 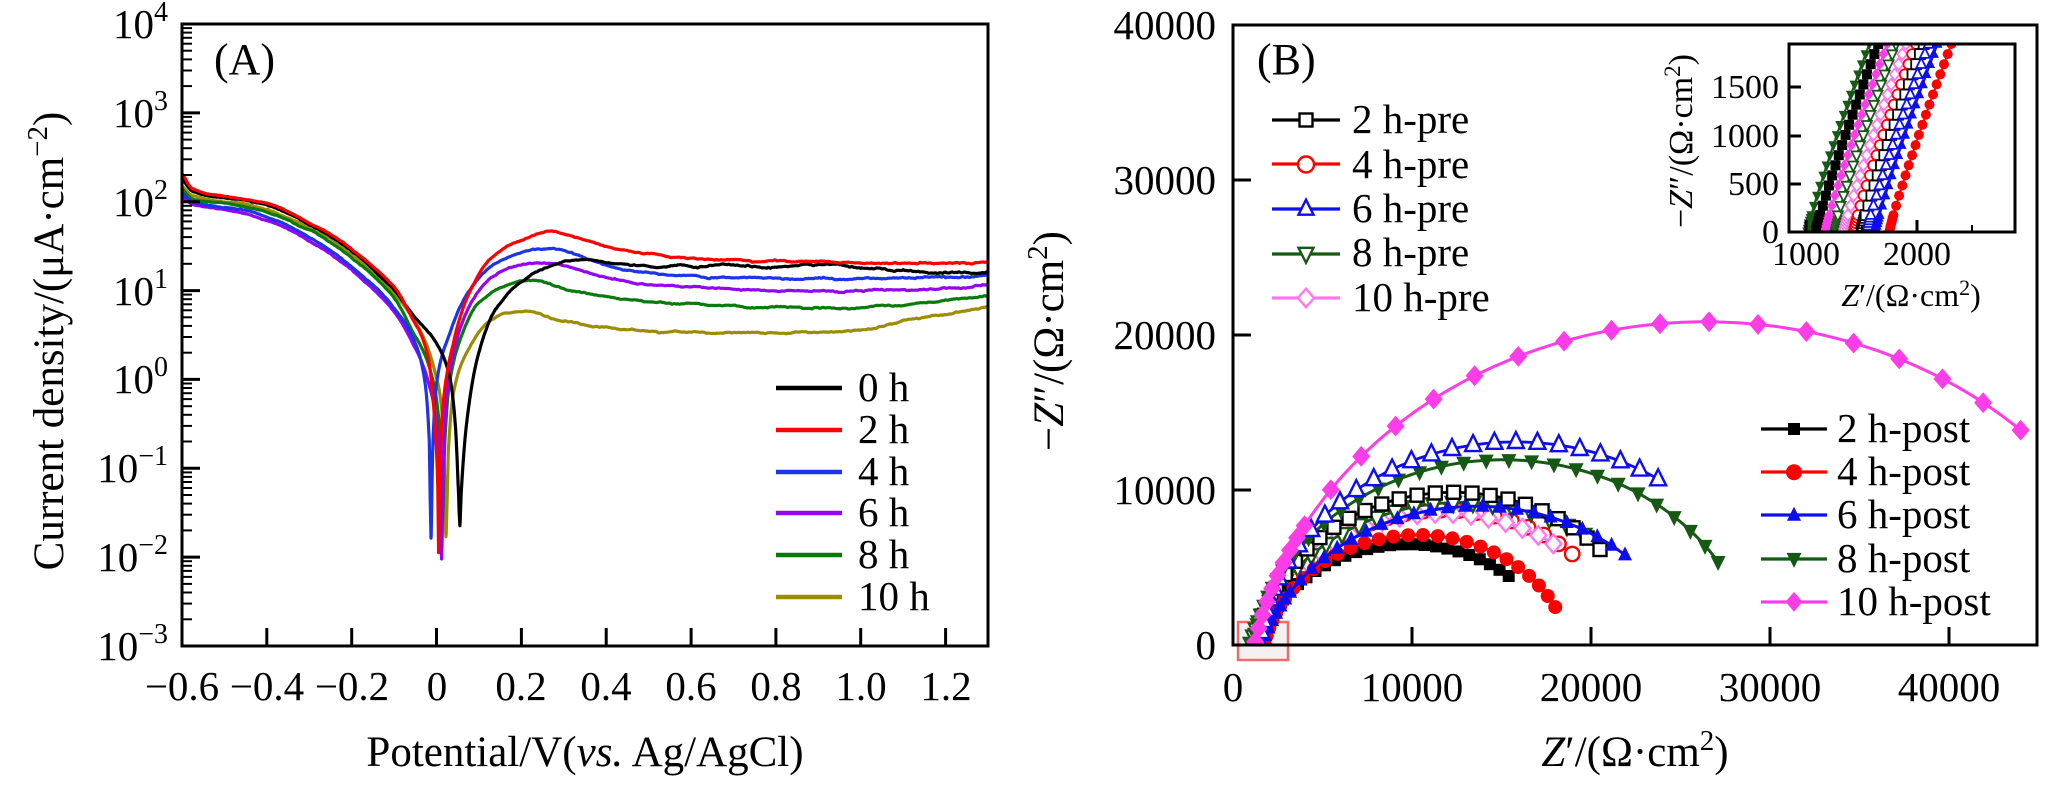 I want to click on svg-text: (A), so click(x=244, y=59).